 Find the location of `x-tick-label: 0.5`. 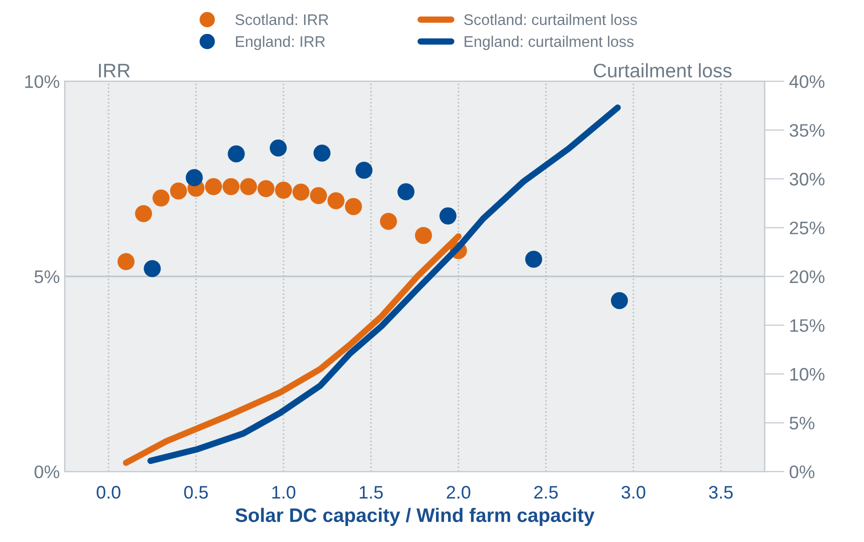

x-tick-label: 0.5 is located at coordinates (196, 492).